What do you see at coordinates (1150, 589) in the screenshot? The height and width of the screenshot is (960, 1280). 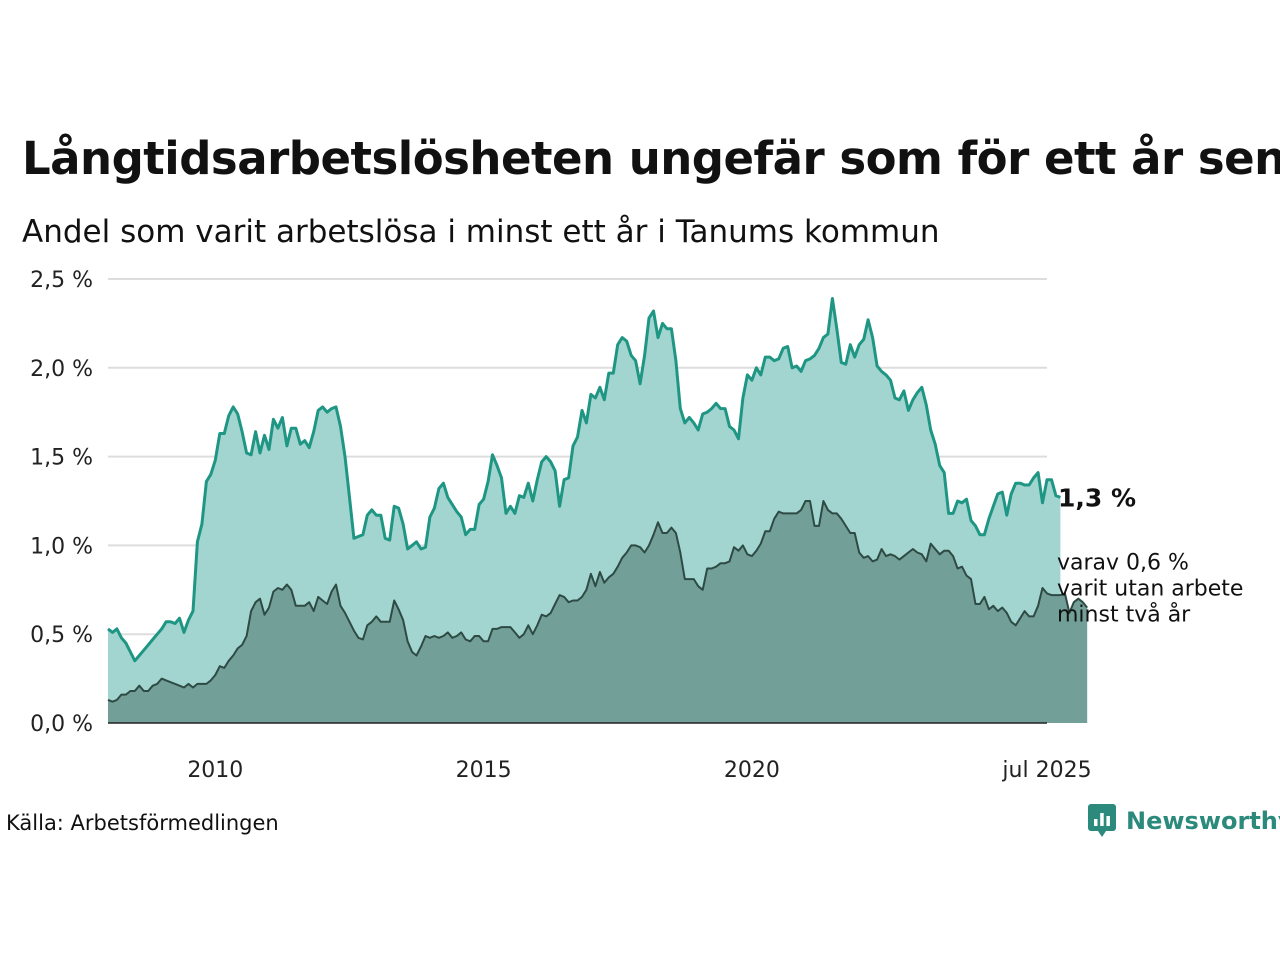 I see `note-line: varit utan arbete` at bounding box center [1150, 589].